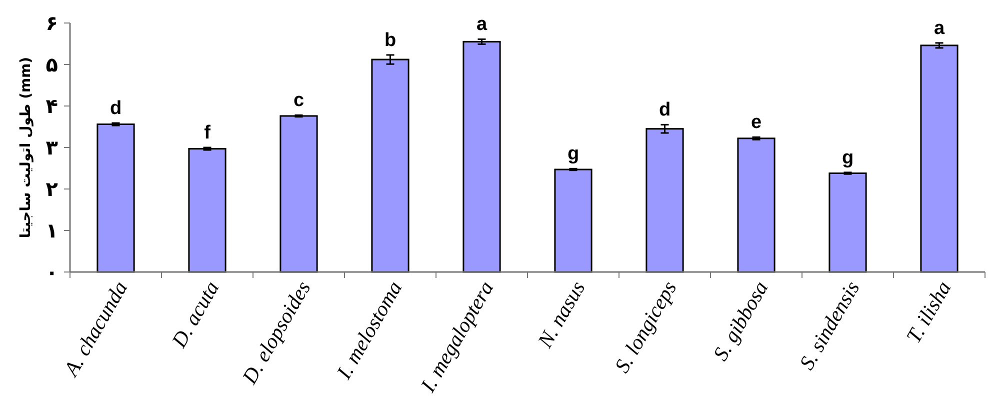  What do you see at coordinates (52, 230) in the screenshot?
I see `y-tick-label: ۱` at bounding box center [52, 230].